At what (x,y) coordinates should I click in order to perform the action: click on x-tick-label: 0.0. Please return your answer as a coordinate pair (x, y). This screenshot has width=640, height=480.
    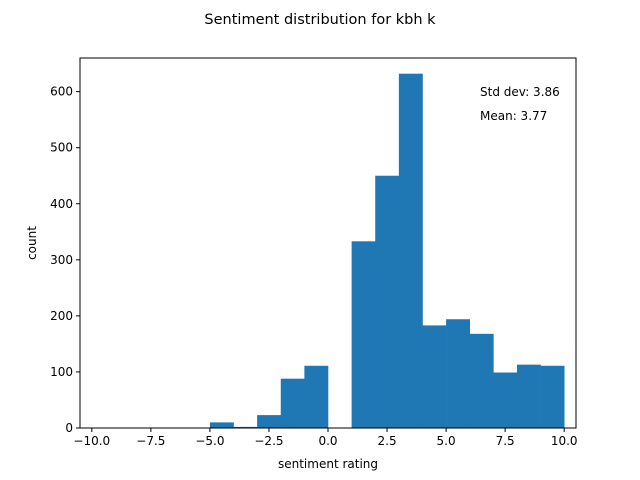
    Looking at the image, I should click on (327, 441).